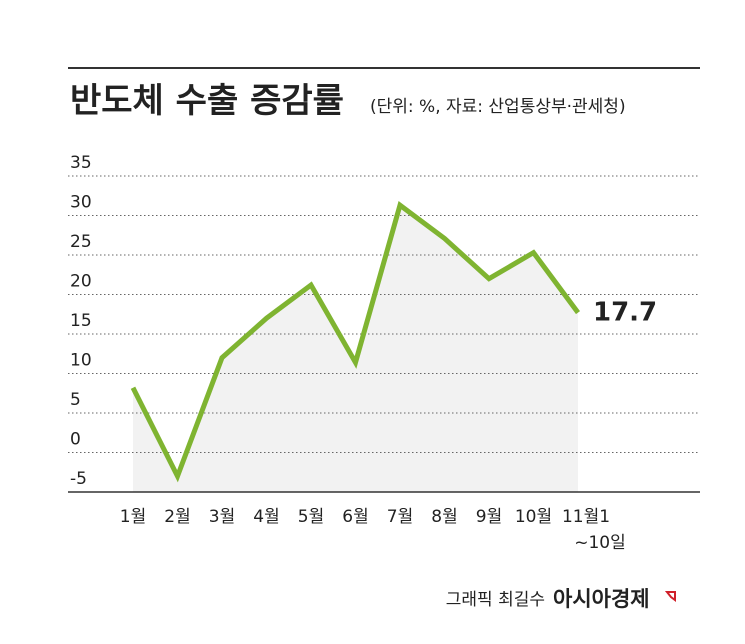 The image size is (745, 644). I want to click on x-tick-label: 1월, so click(133, 517).